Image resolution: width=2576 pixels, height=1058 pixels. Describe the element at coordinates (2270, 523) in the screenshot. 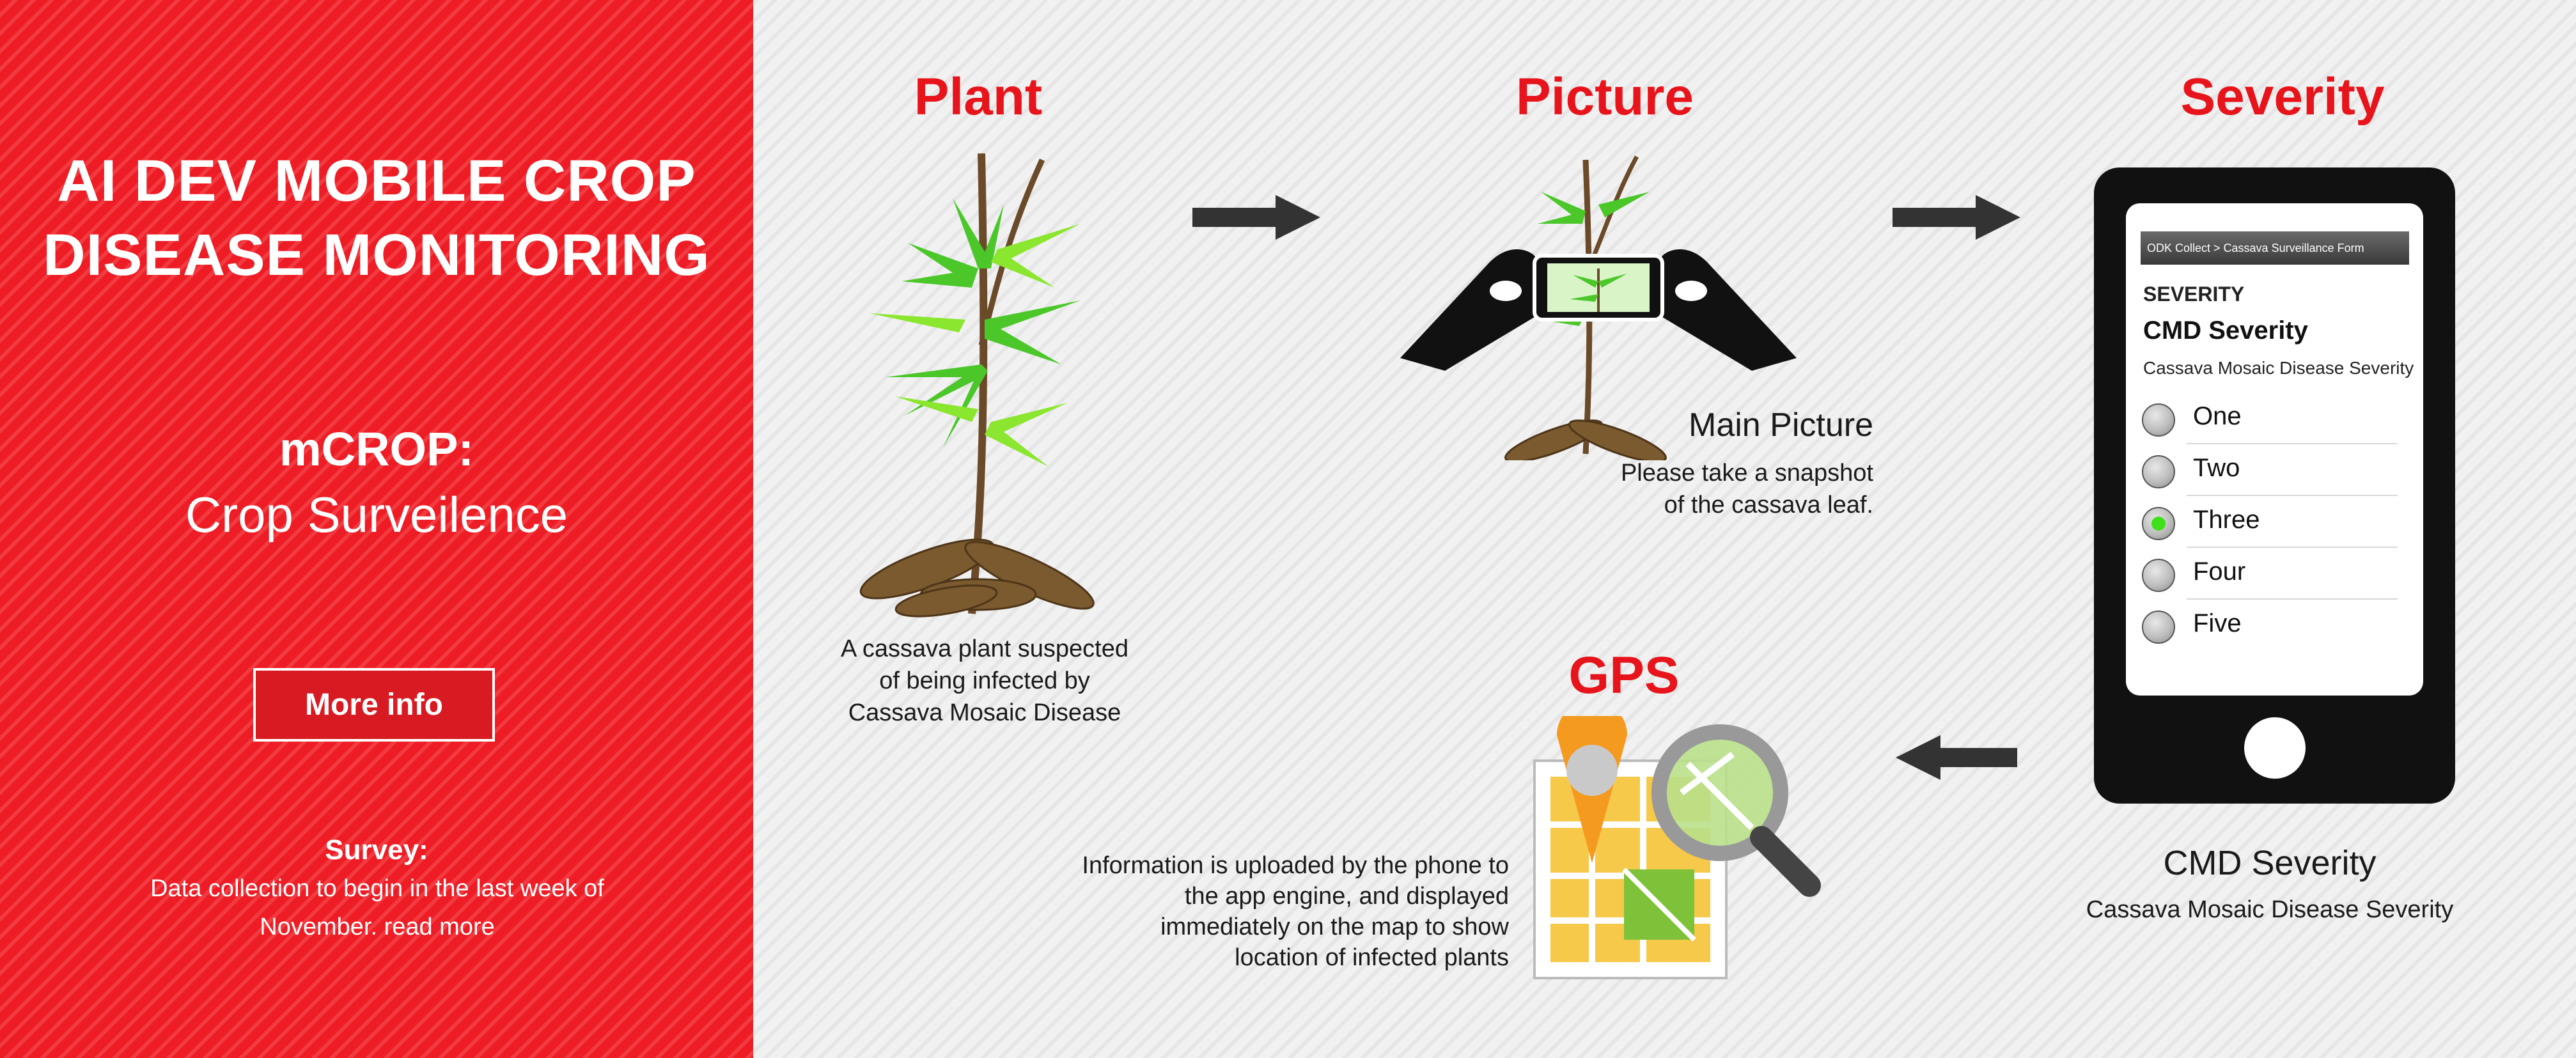

I see `severity-option-three: Three` at that location.